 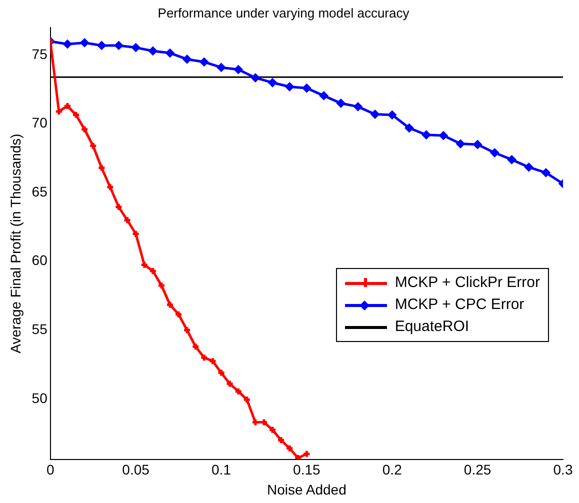 What do you see at coordinates (40, 191) in the screenshot?
I see `y-tick-label: 65` at bounding box center [40, 191].